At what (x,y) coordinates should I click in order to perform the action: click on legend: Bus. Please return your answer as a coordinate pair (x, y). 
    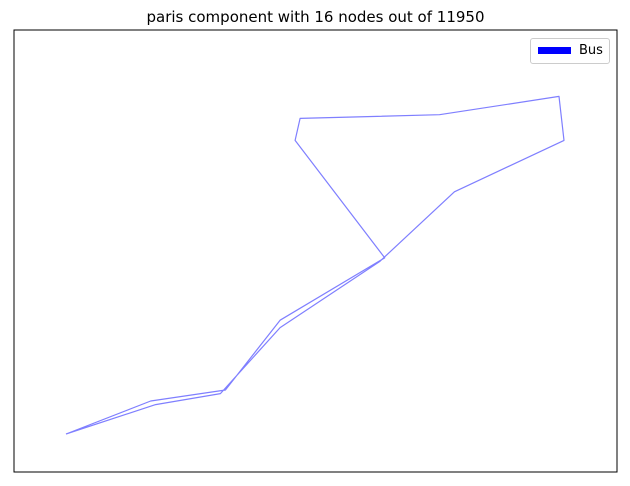
    Looking at the image, I should click on (570, 51).